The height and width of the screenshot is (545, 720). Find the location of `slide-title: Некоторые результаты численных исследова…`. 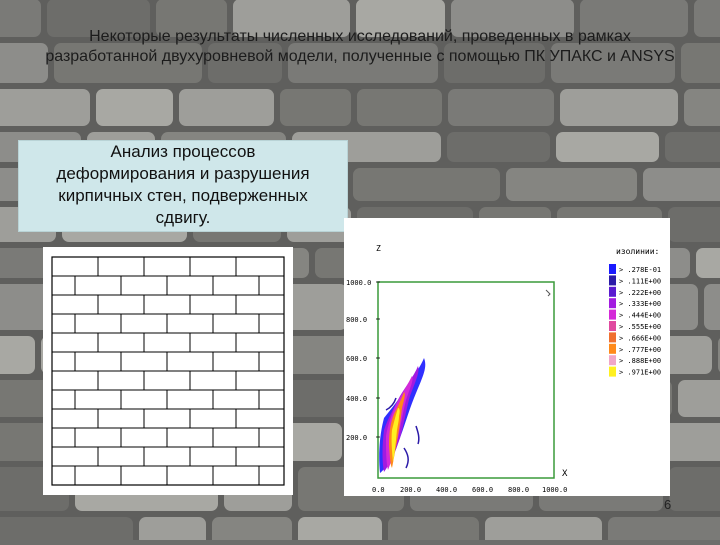

slide-title: Некоторые результаты численных исследова… is located at coordinates (360, 46).